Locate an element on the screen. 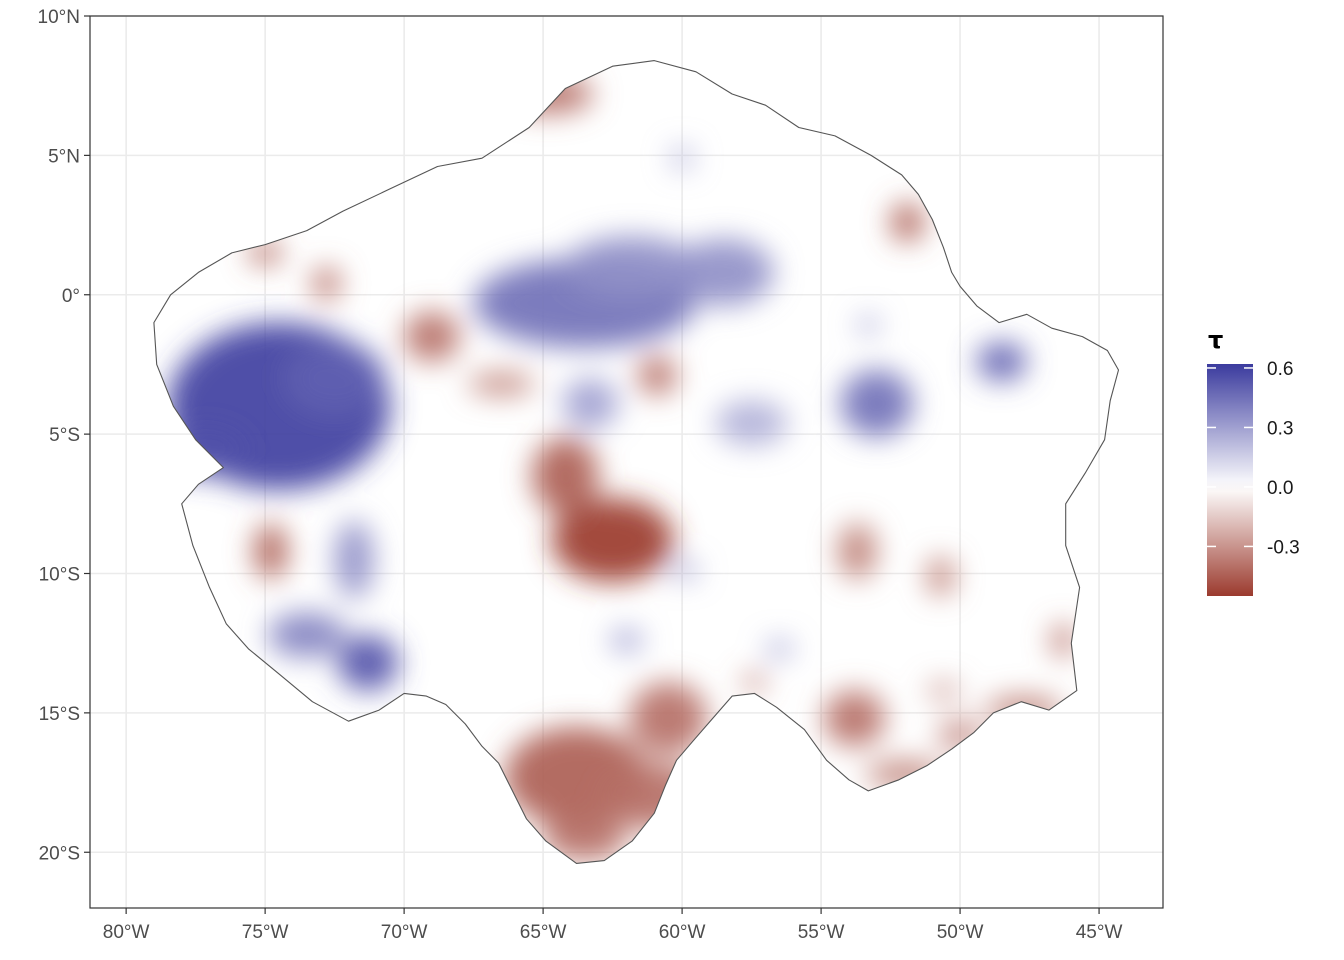 The height and width of the screenshot is (960, 1344). y-axis: 10°N 5°N 0° 5°S 10°S 15°S 20°S is located at coordinates (64, 435).